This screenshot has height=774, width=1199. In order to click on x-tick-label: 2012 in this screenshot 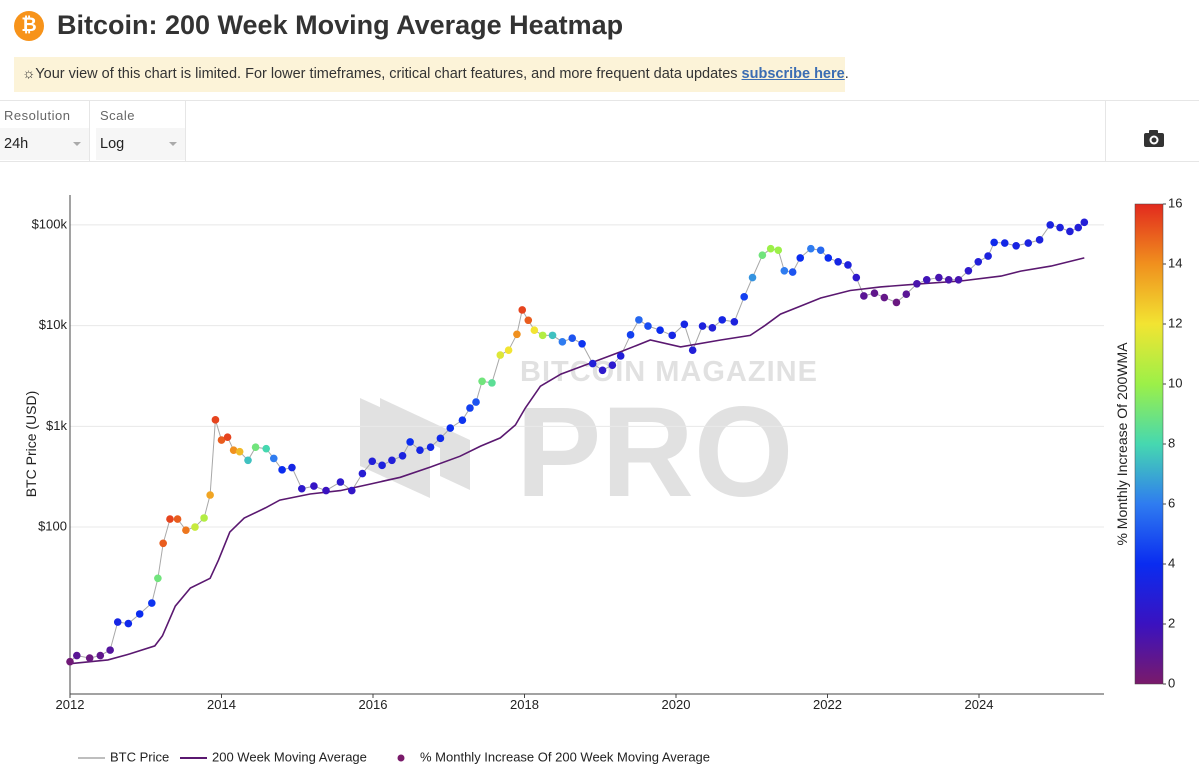, I will do `click(70, 704)`.